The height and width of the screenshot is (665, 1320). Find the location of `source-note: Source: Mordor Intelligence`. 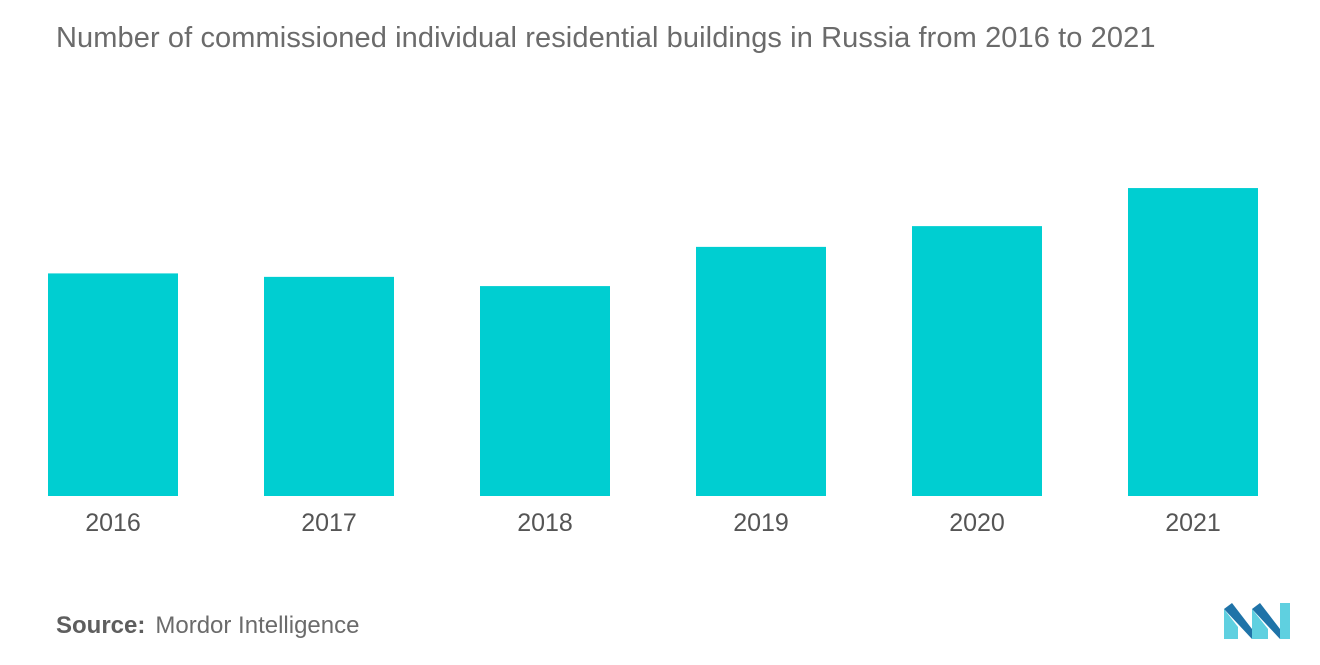

source-note: Source: Mordor Intelligence is located at coordinates (207, 626).